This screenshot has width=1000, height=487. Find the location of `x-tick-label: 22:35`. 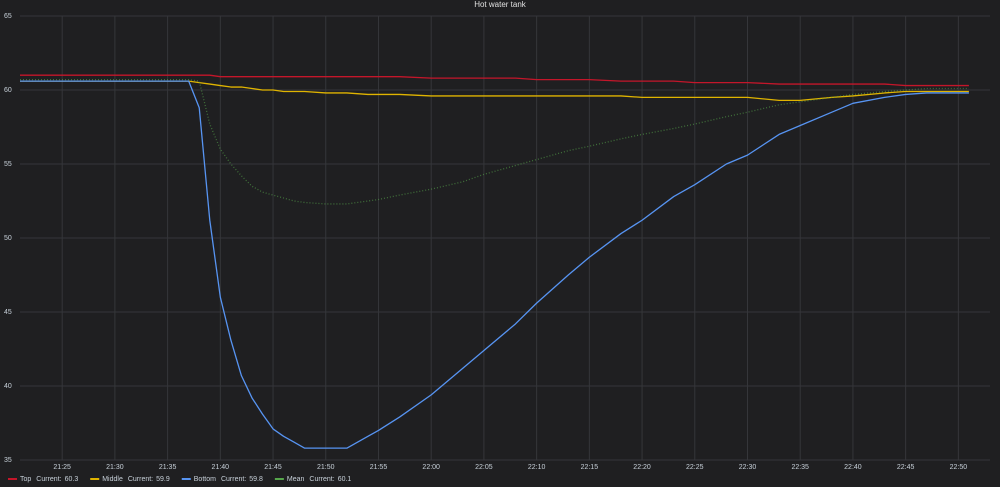

x-tick-label: 22:35 is located at coordinates (800, 467).